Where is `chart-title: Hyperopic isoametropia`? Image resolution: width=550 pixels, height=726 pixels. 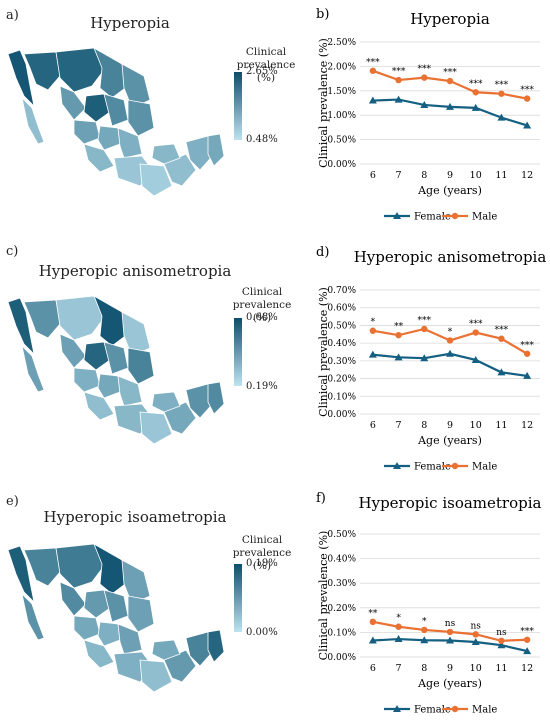
chart-title: Hyperopic isoametropia is located at coordinates (450, 503).